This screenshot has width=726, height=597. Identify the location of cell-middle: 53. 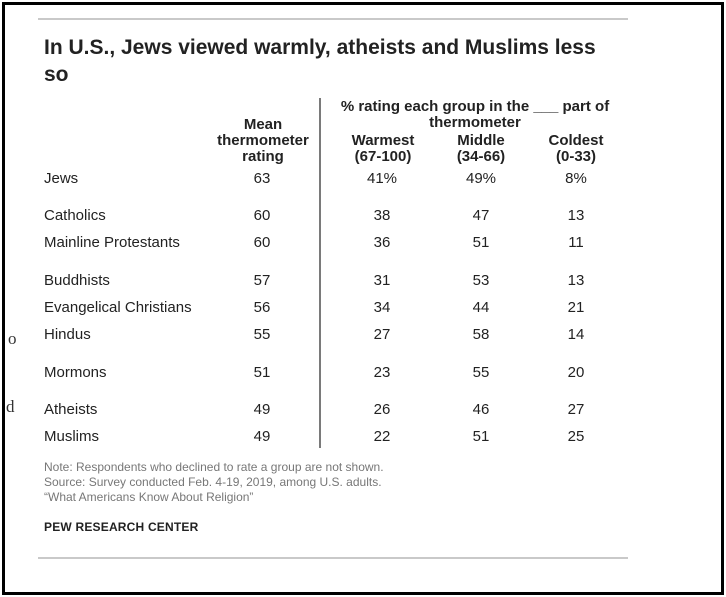
(481, 280).